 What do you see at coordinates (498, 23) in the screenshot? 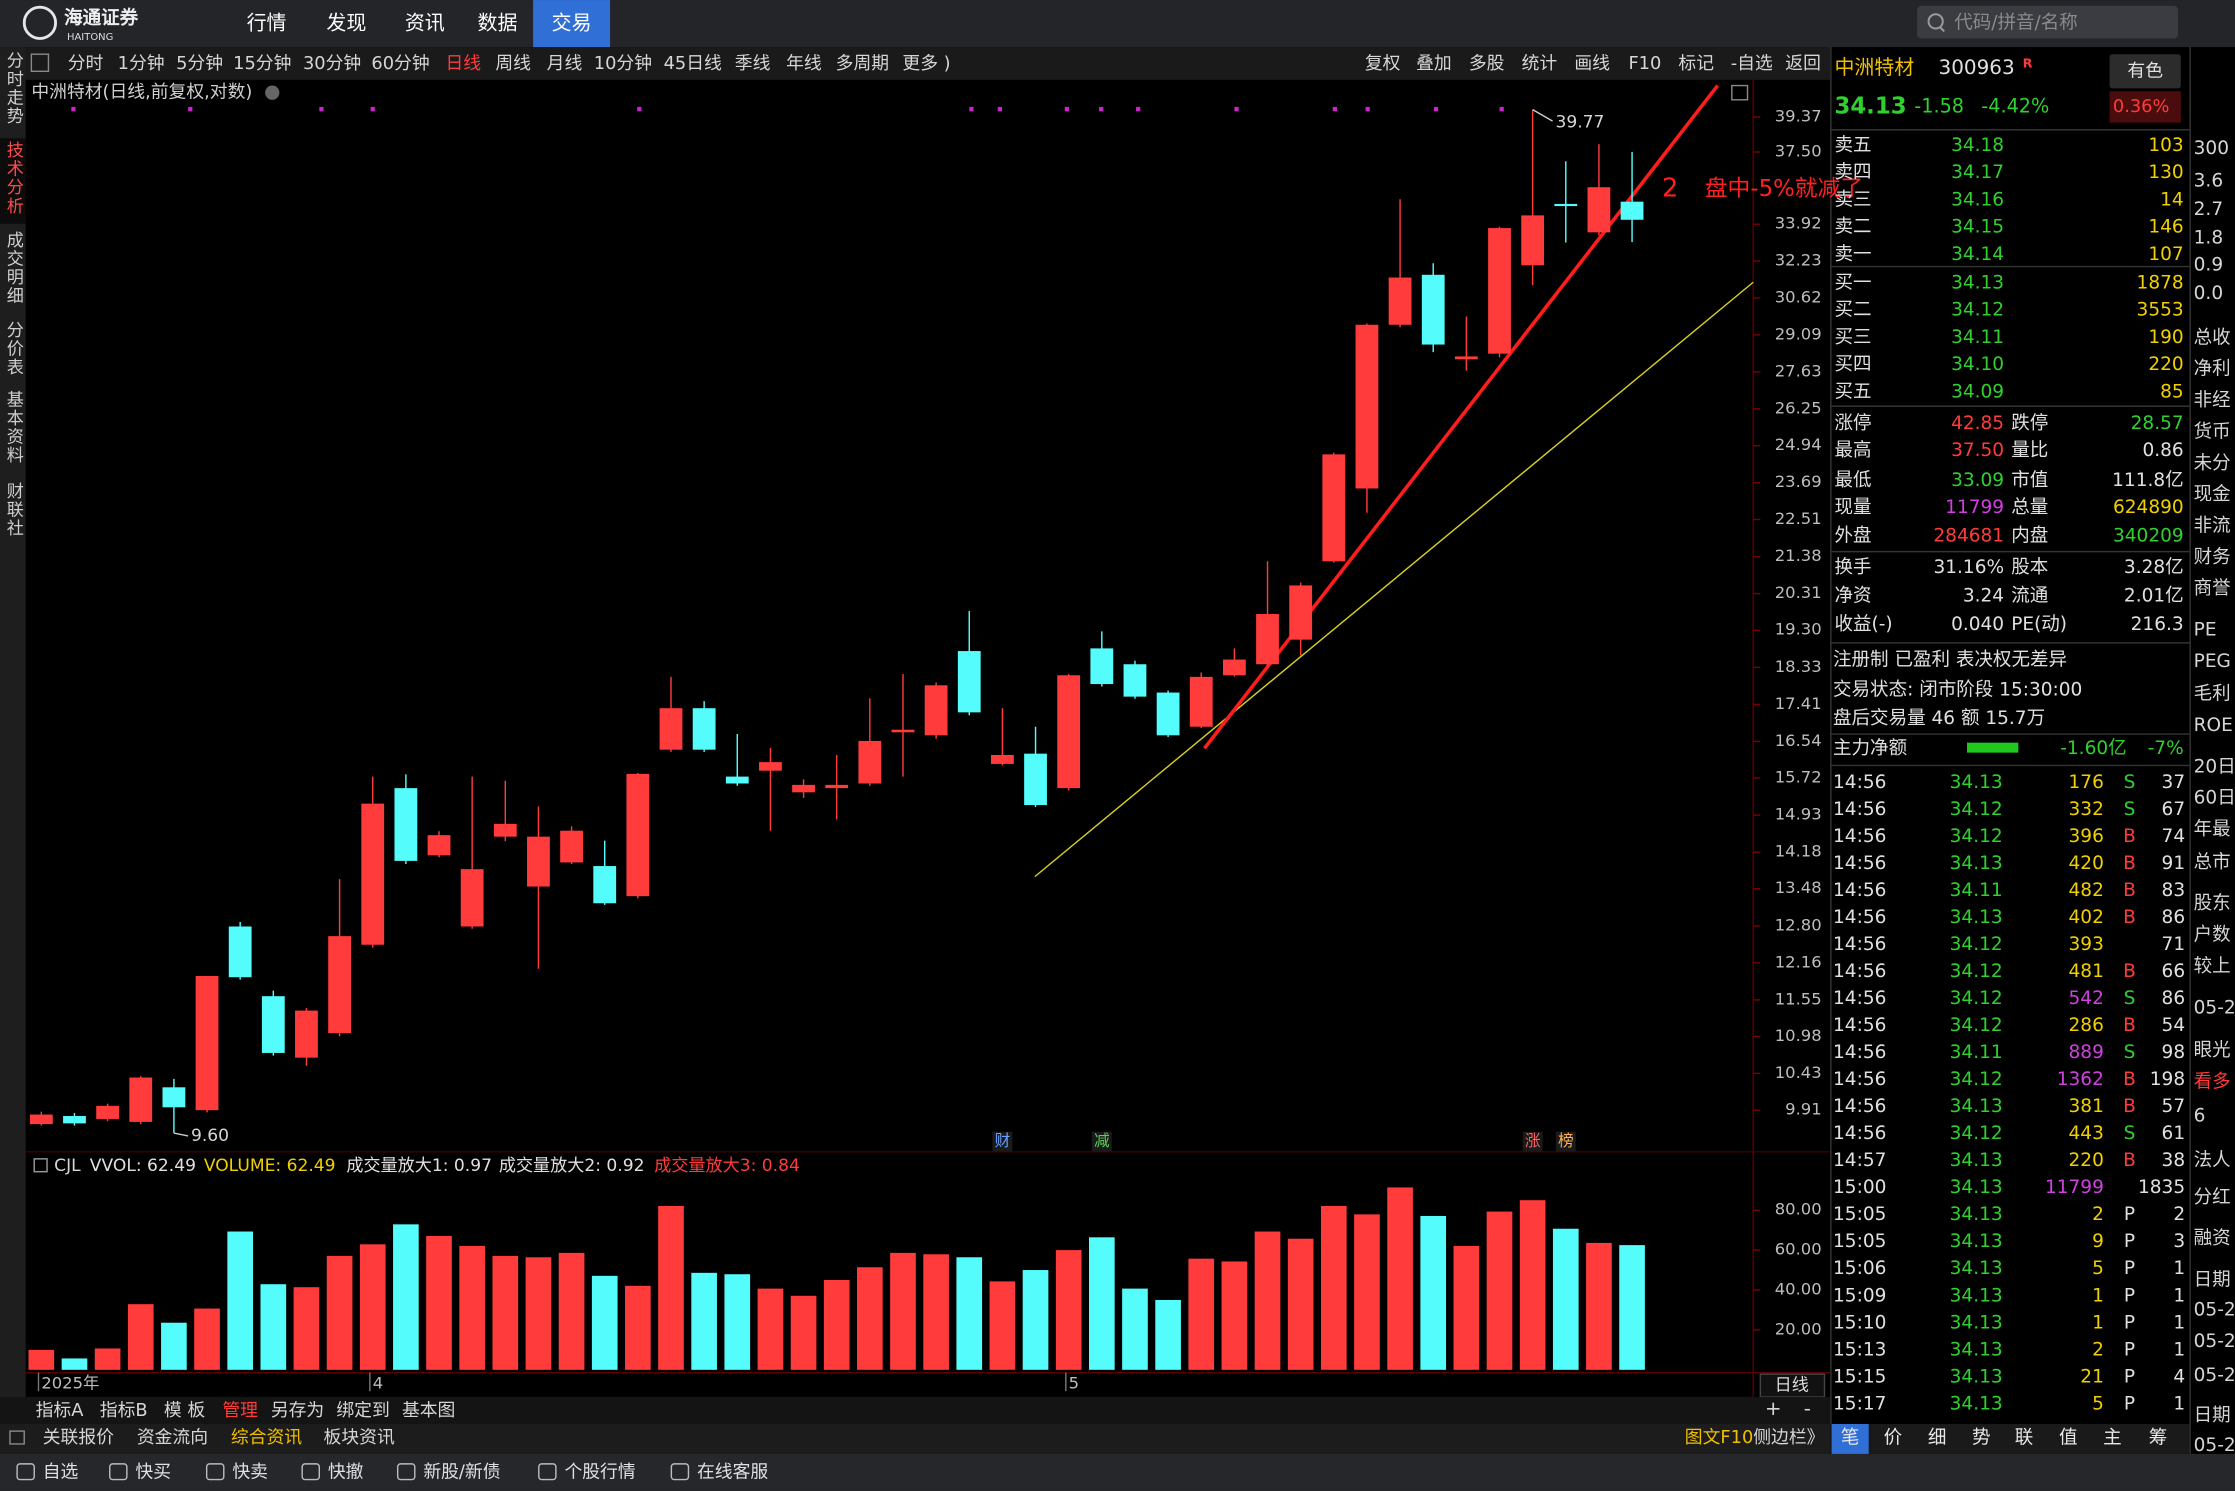
I see `menu-item: 数据` at bounding box center [498, 23].